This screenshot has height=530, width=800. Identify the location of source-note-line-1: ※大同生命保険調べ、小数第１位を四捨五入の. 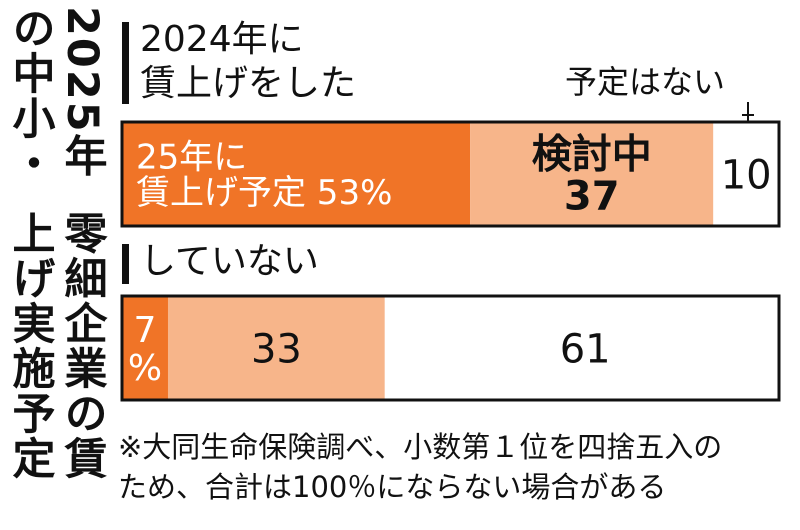
(420, 447).